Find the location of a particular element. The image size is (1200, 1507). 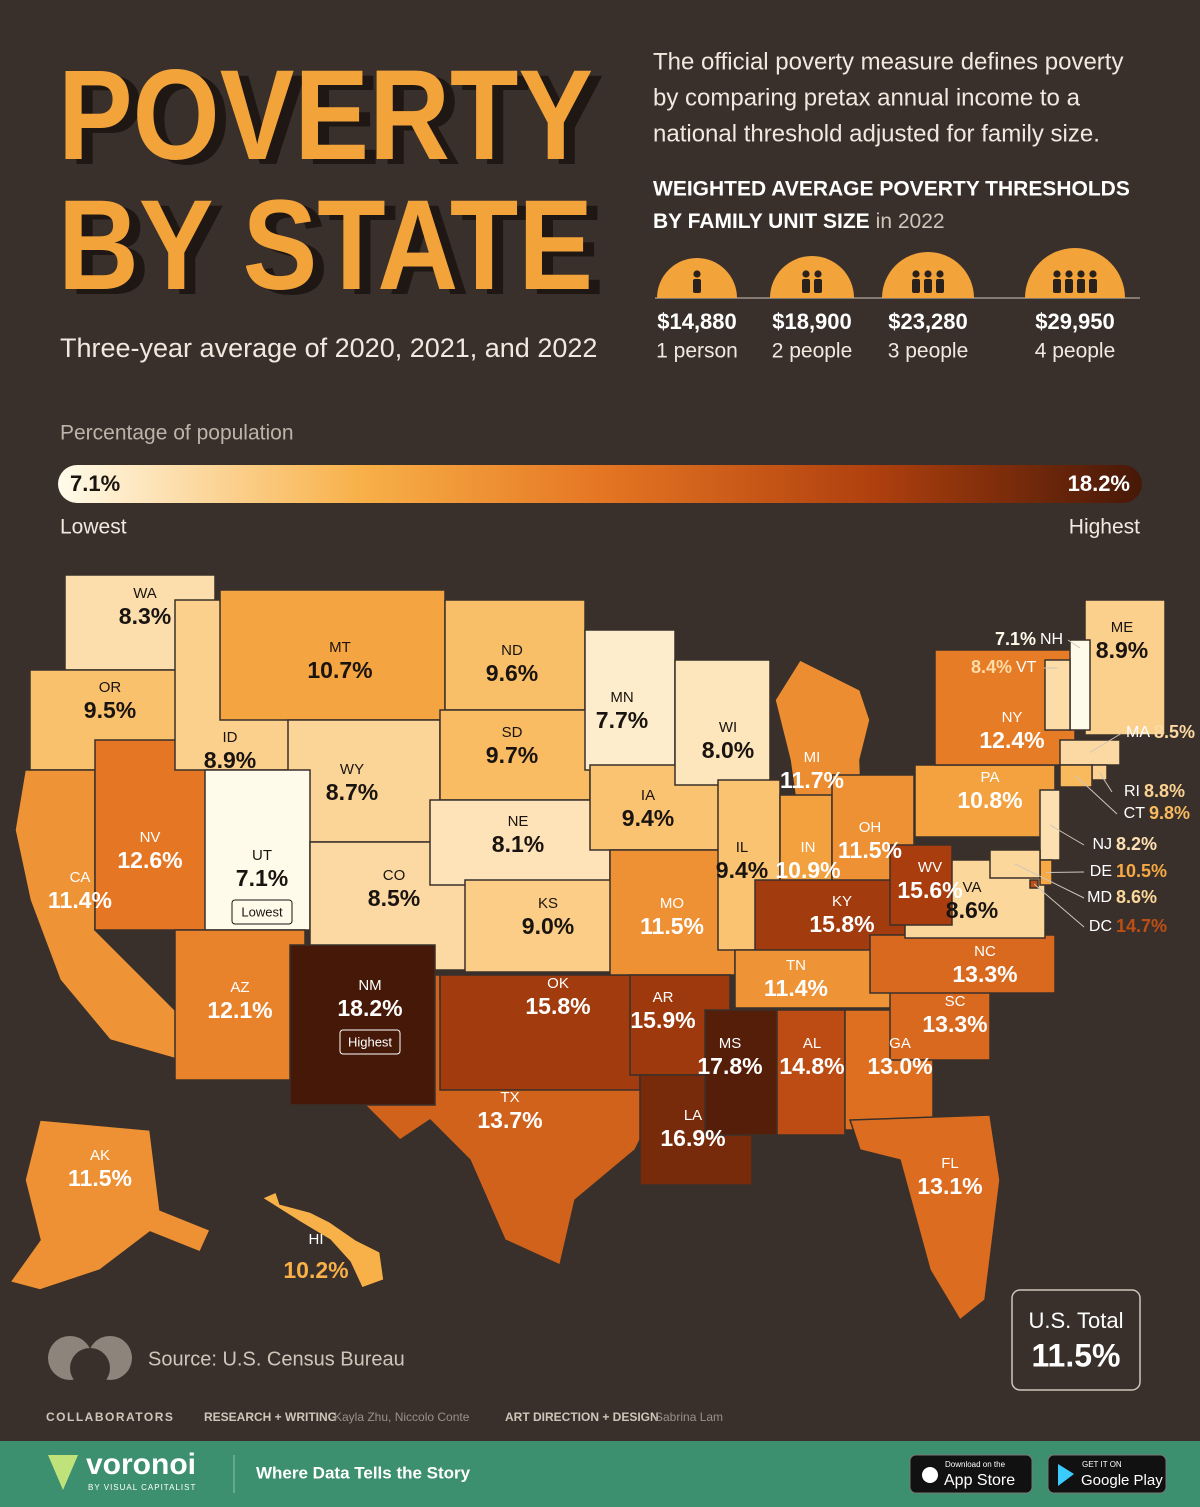

state-code: MO is located at coordinates (672, 903).